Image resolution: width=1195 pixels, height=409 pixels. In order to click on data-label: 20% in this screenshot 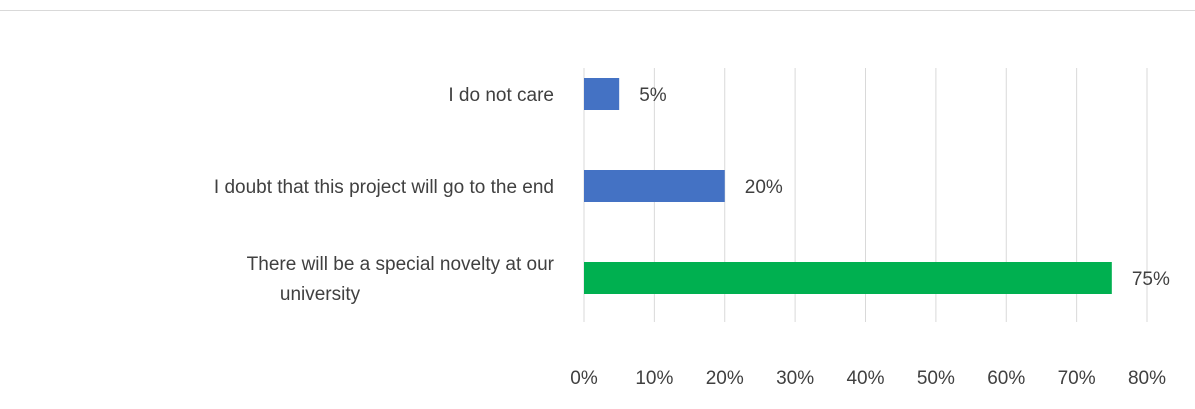, I will do `click(764, 187)`.